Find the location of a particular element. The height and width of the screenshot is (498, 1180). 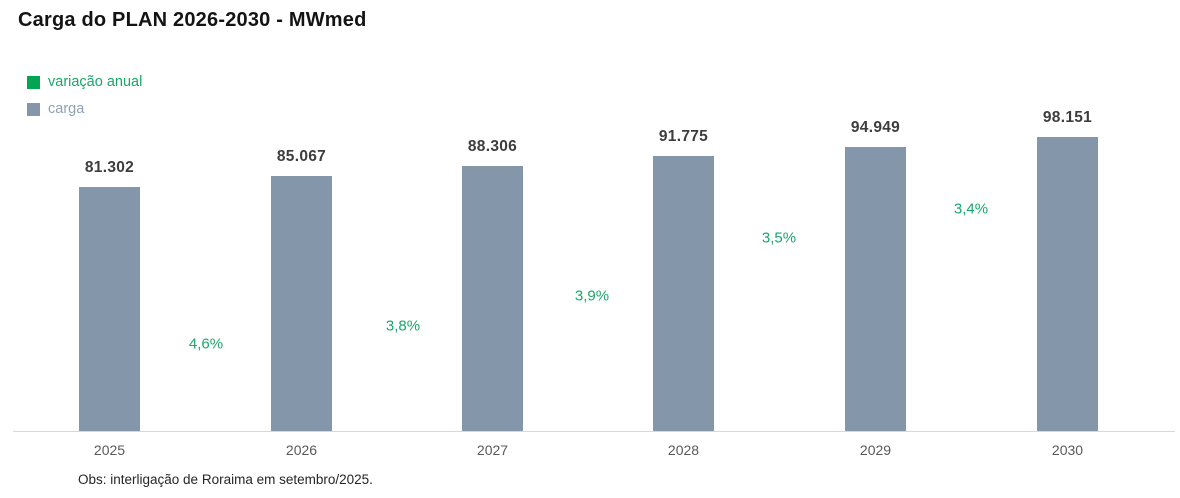

x-axis-label-2025: 2025 is located at coordinates (109, 450).